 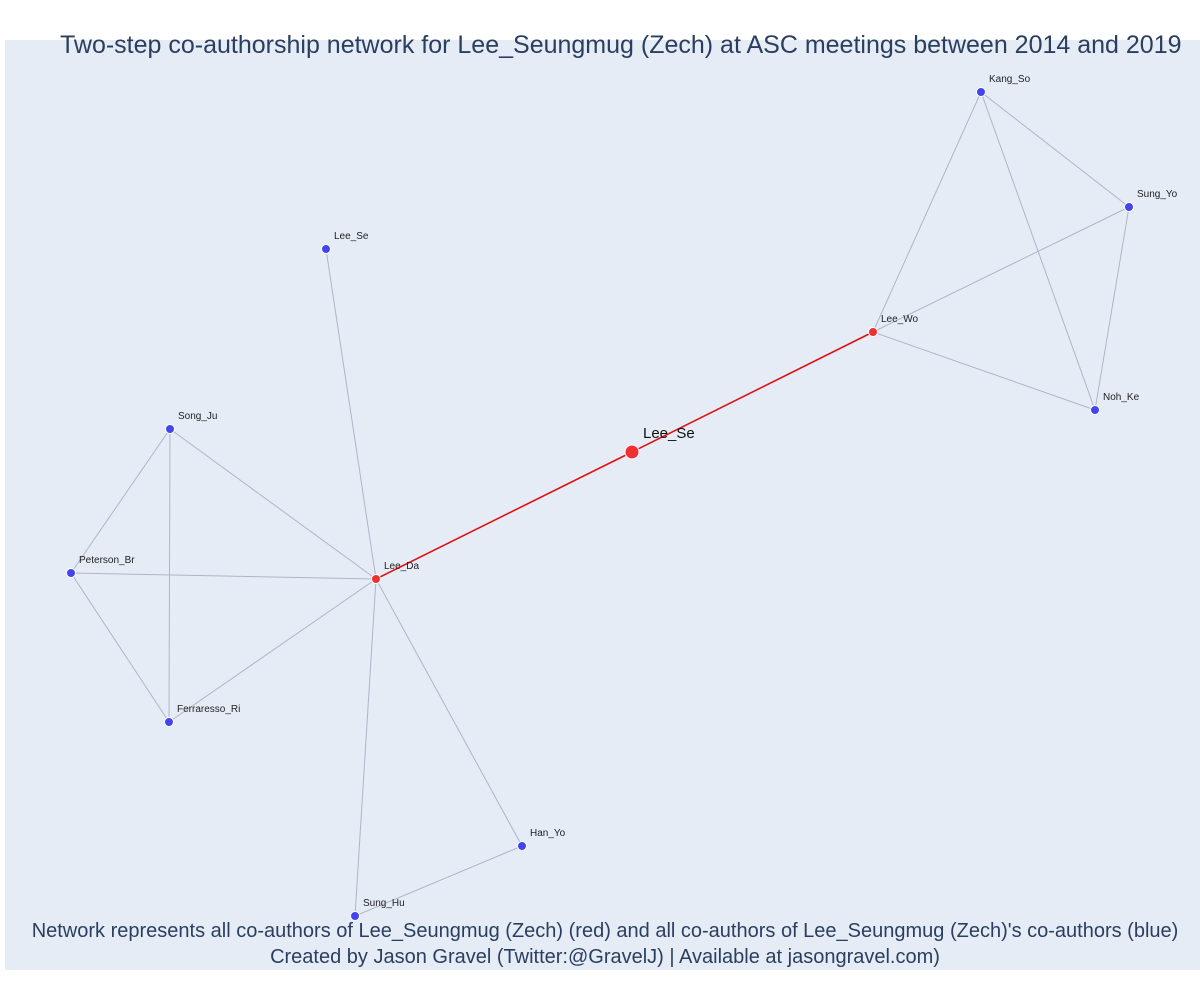 I want to click on node-label-Lee_Da: Lee_Da, so click(x=401, y=566).